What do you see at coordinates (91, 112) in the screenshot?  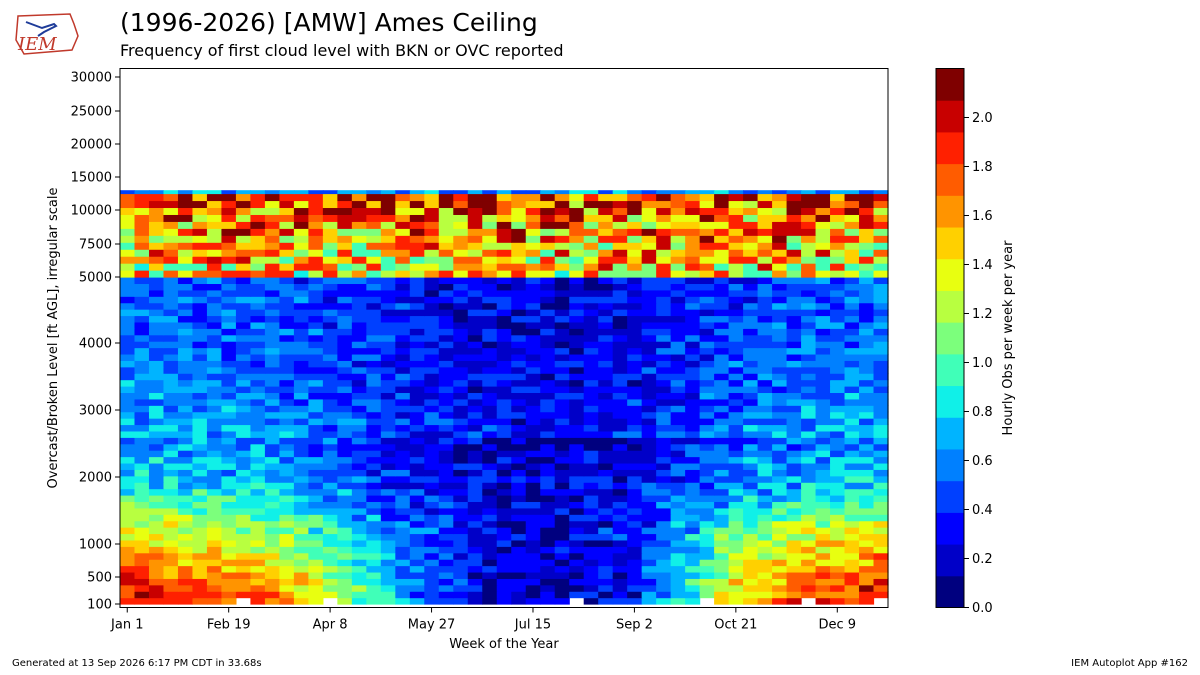 I see `y-tick-label: 25000` at bounding box center [91, 112].